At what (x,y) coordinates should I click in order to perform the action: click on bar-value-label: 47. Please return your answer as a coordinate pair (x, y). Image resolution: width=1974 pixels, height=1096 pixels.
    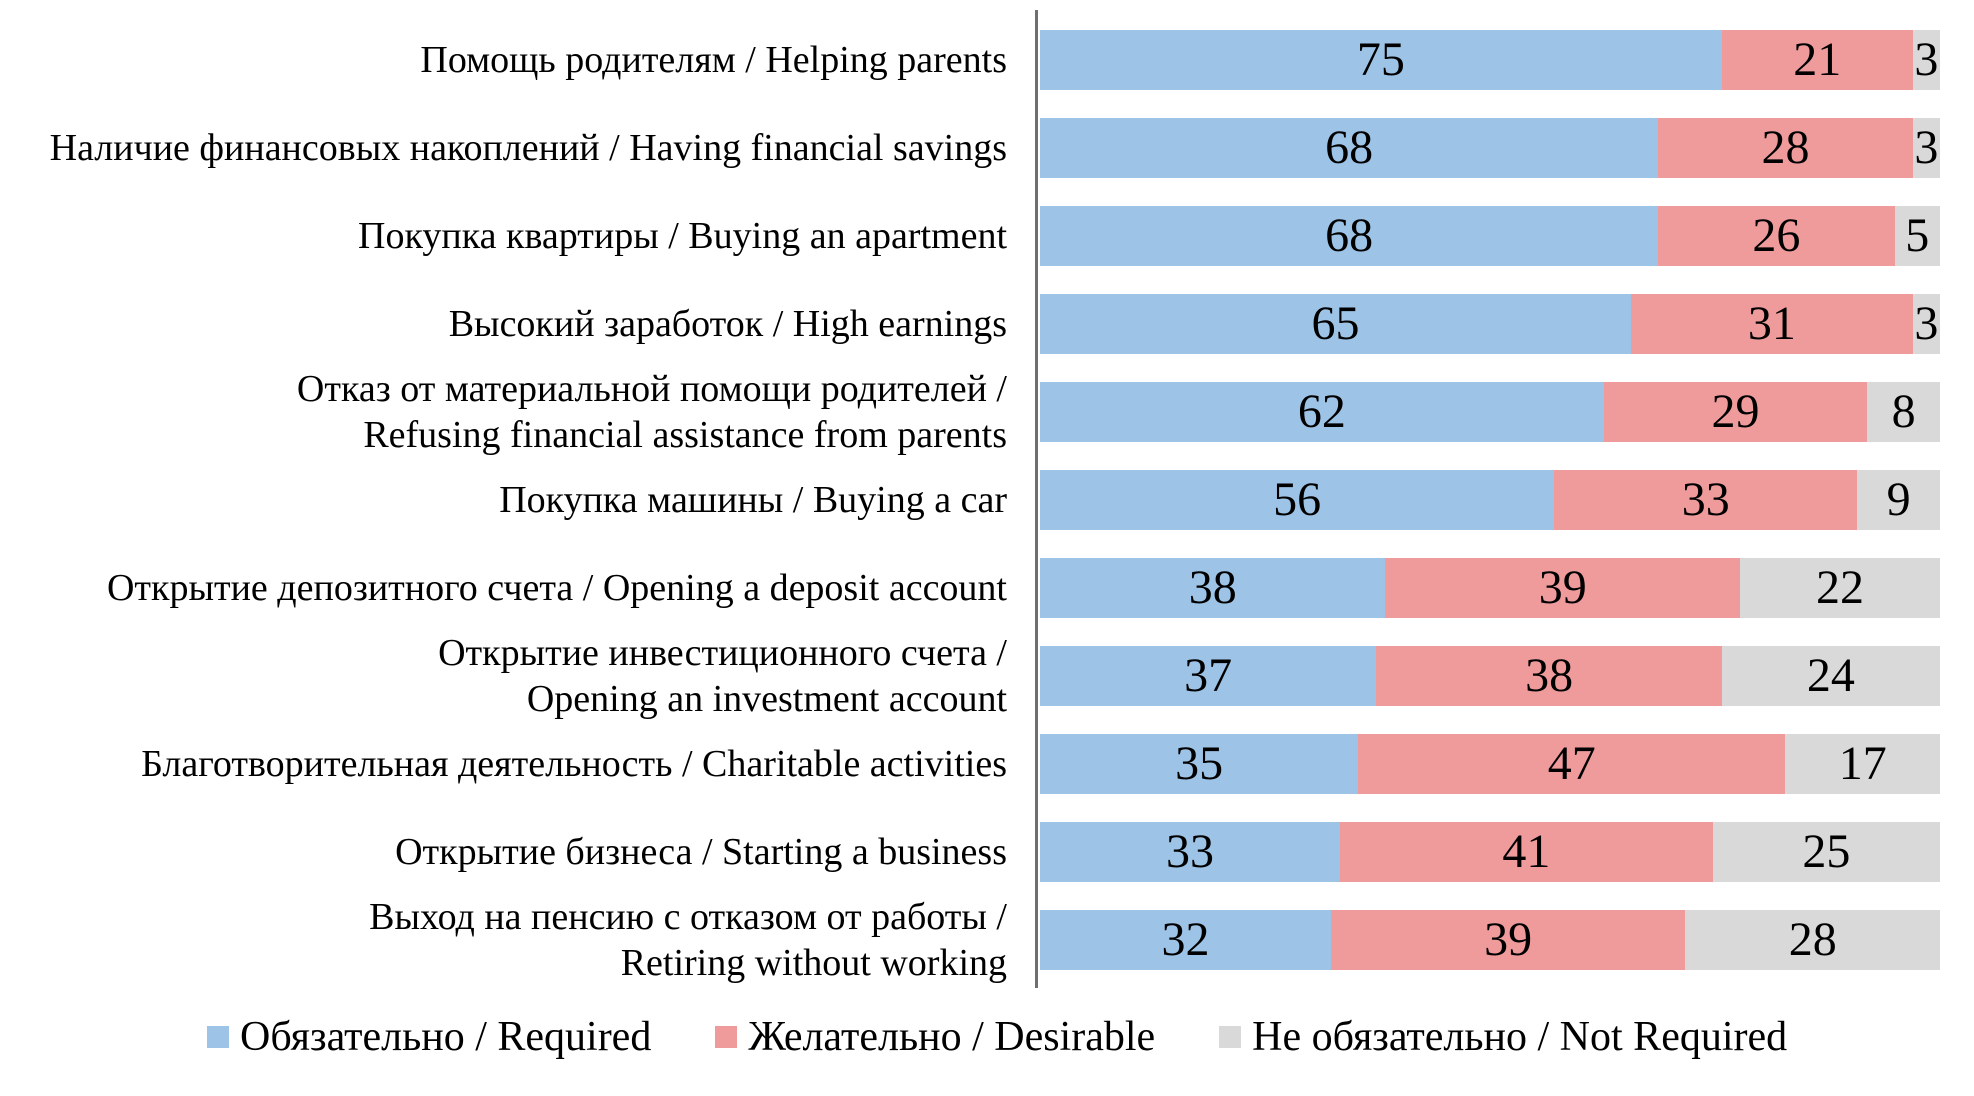
    Looking at the image, I should click on (1571, 763).